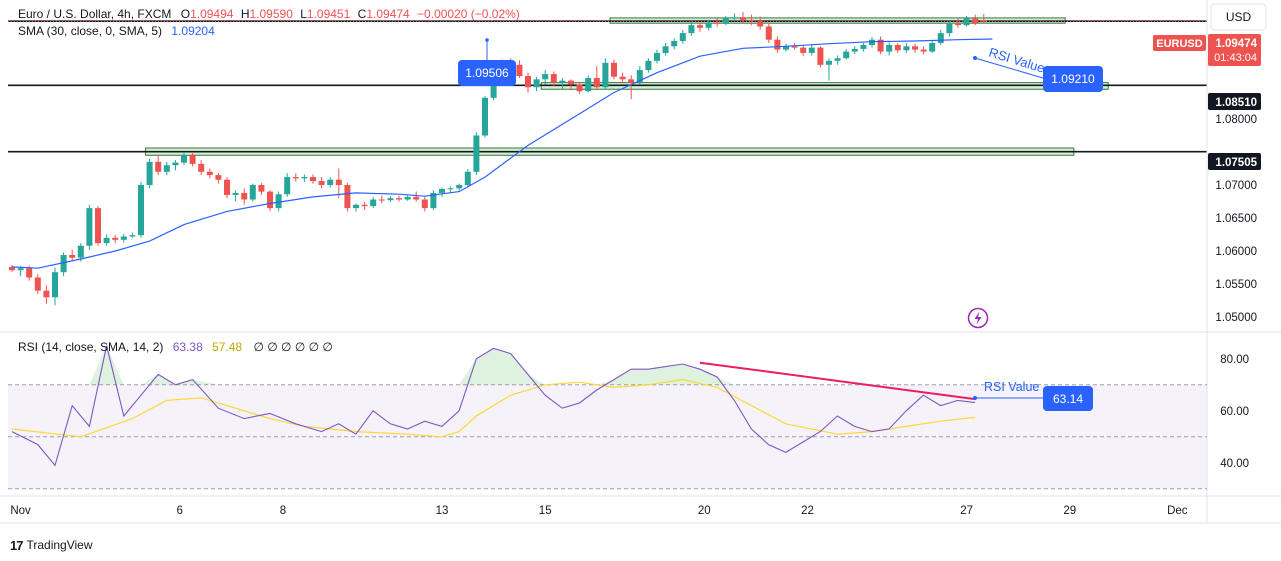  What do you see at coordinates (90, 31) in the screenshot?
I see `sma-legend-label: SMA (30, close, 0, SMA, 5)` at bounding box center [90, 31].